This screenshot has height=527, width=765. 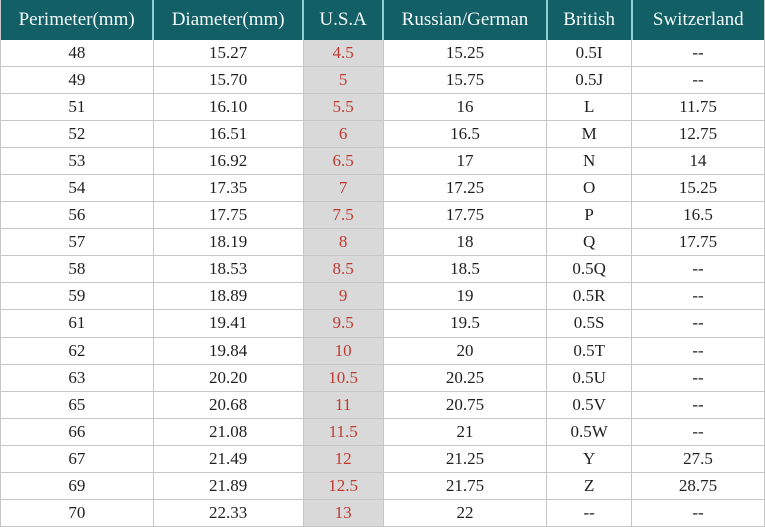 I want to click on table-cell-russian-german: 22, so click(x=465, y=513).